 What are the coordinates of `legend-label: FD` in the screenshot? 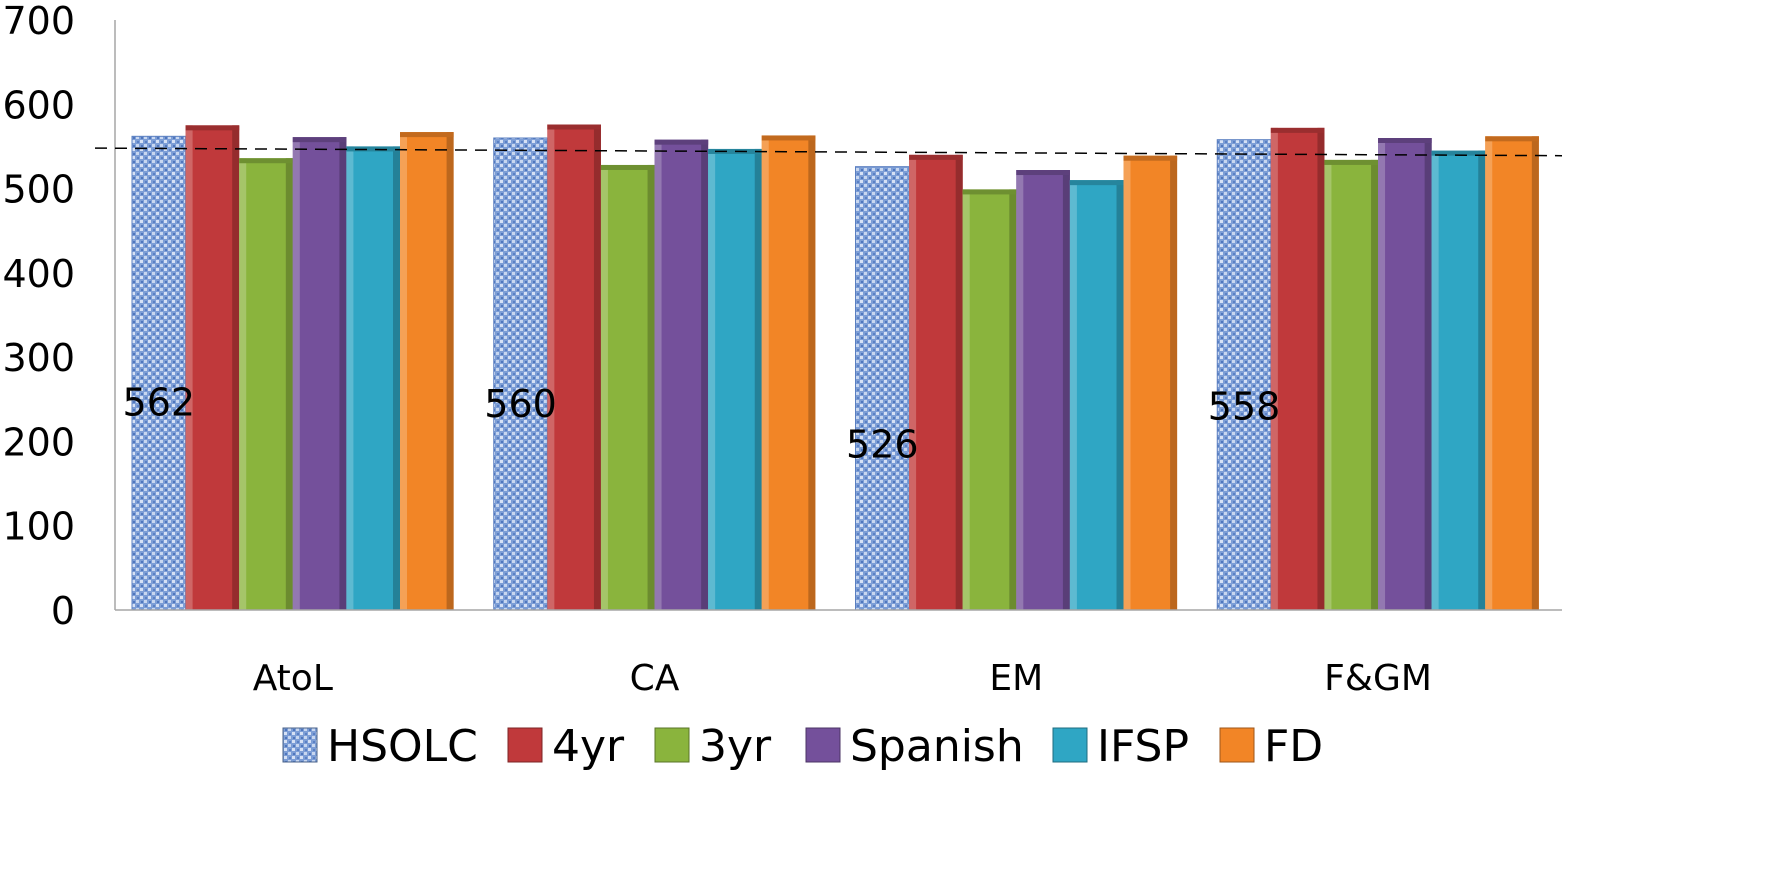 It's located at (1293, 746).